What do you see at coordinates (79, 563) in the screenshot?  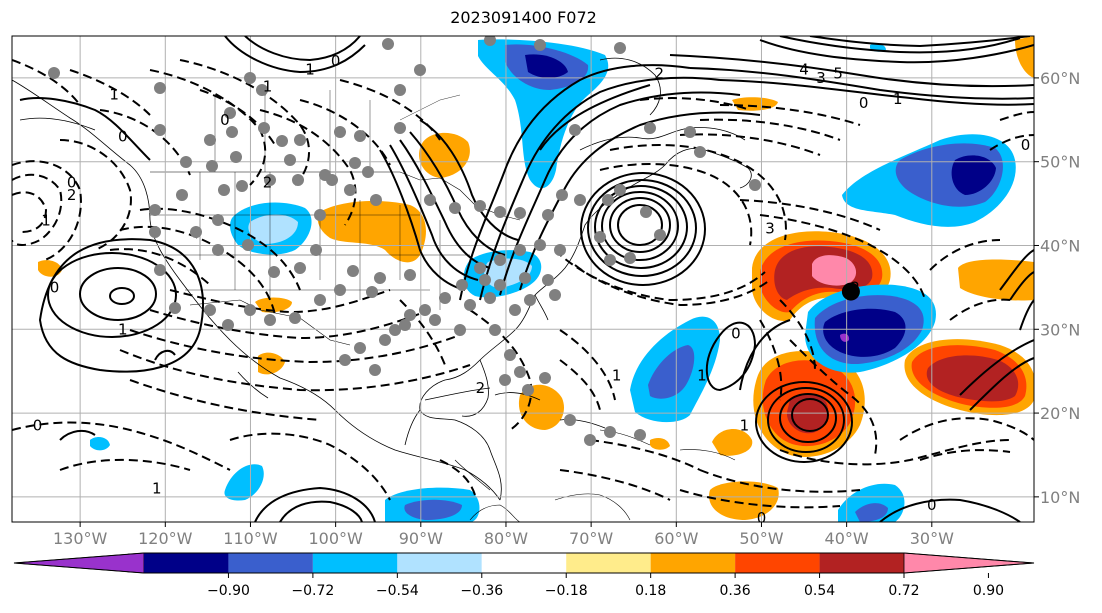 I see `colorbar-extend-min` at bounding box center [79, 563].